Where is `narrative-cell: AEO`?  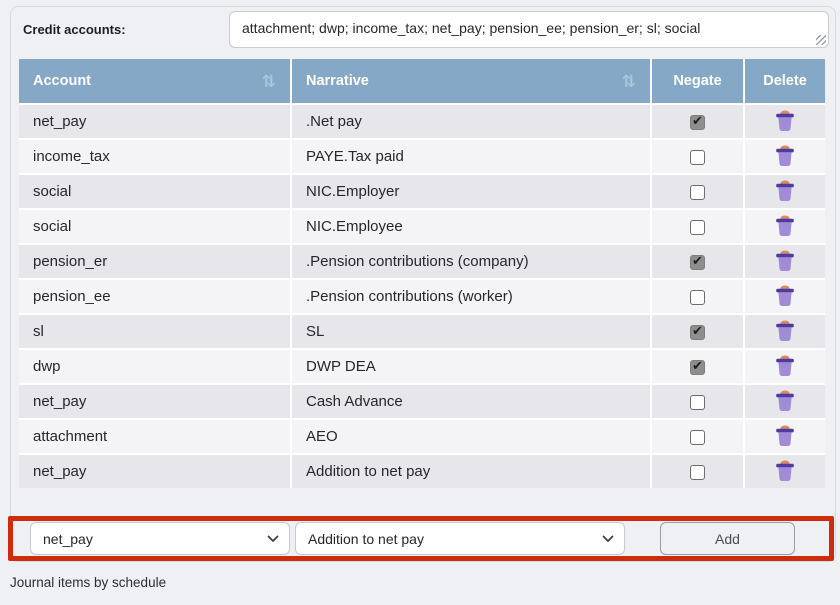
narrative-cell: AEO is located at coordinates (472, 435).